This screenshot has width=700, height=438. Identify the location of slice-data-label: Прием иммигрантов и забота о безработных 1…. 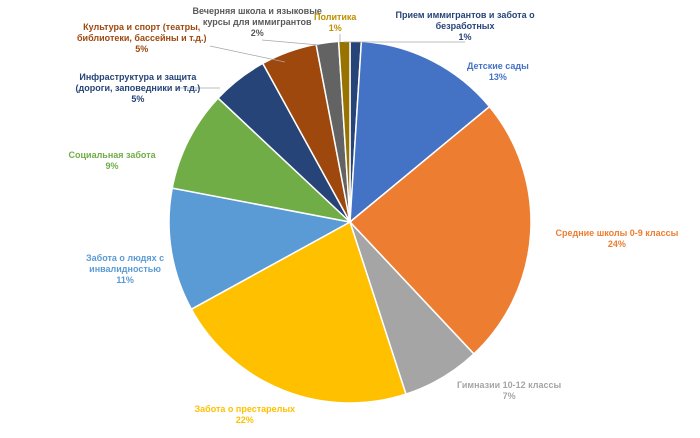
(465, 26).